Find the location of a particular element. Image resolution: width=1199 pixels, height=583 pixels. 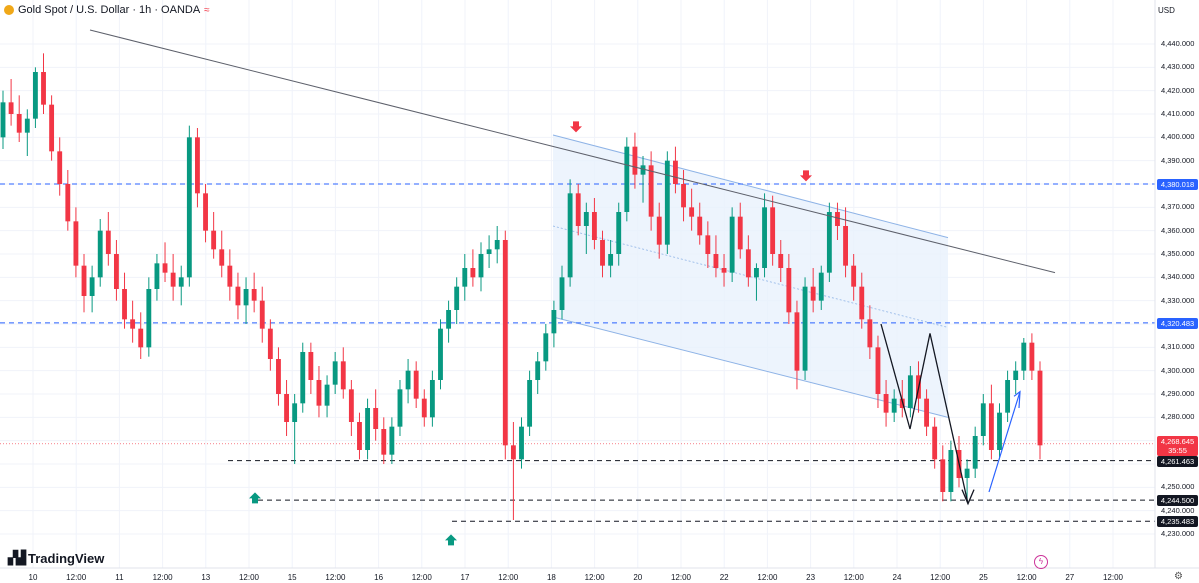

channel-upper-line is located at coordinates (750, 186).